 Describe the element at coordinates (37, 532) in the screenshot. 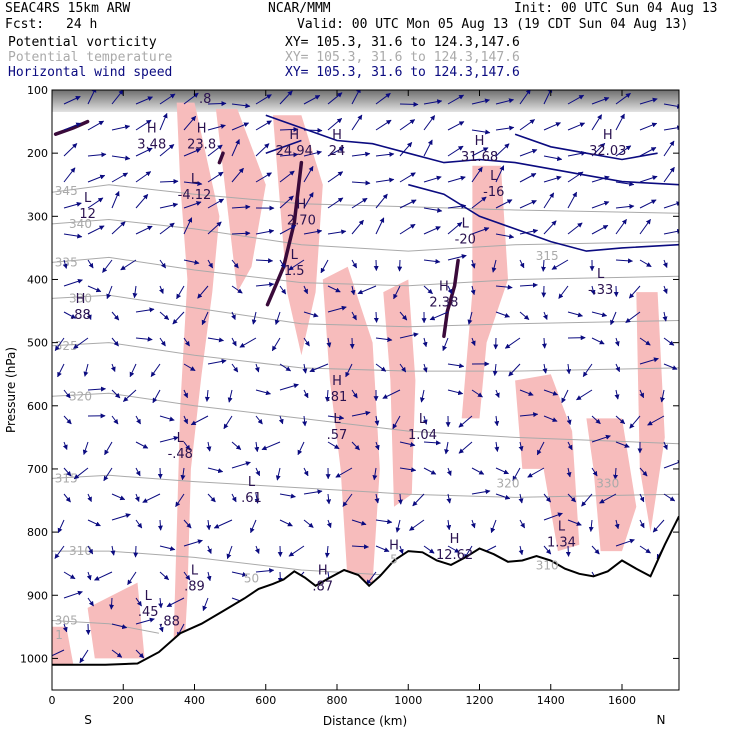

I see `y-tick-label-7: 800` at that location.